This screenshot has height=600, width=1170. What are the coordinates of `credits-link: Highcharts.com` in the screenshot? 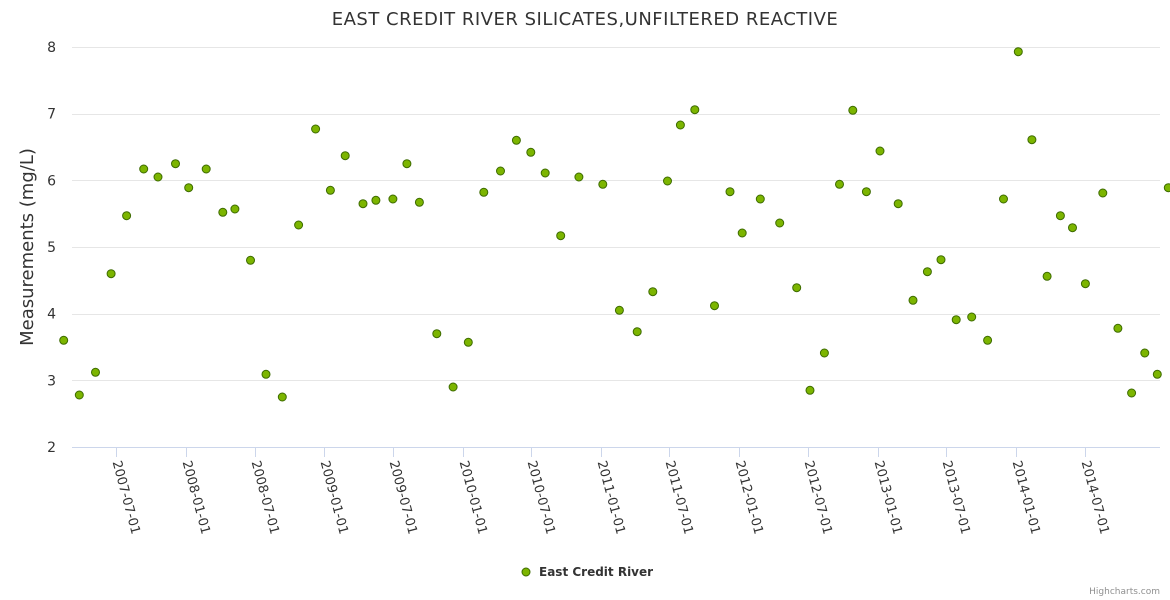 It's located at (1124, 592).